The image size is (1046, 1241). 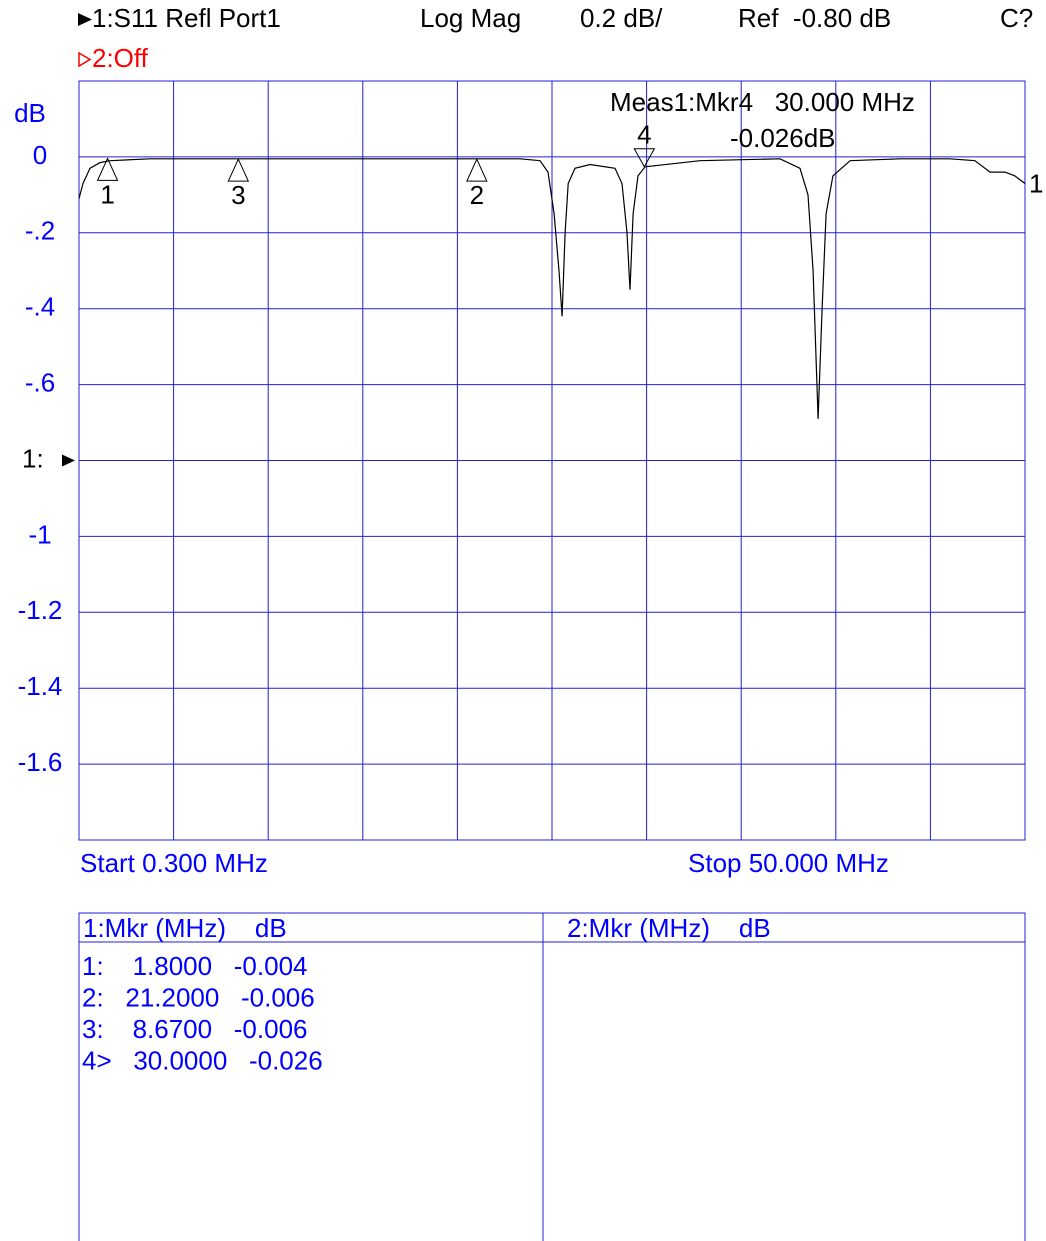 I want to click on trace-label: 1, so click(x=1036, y=183).